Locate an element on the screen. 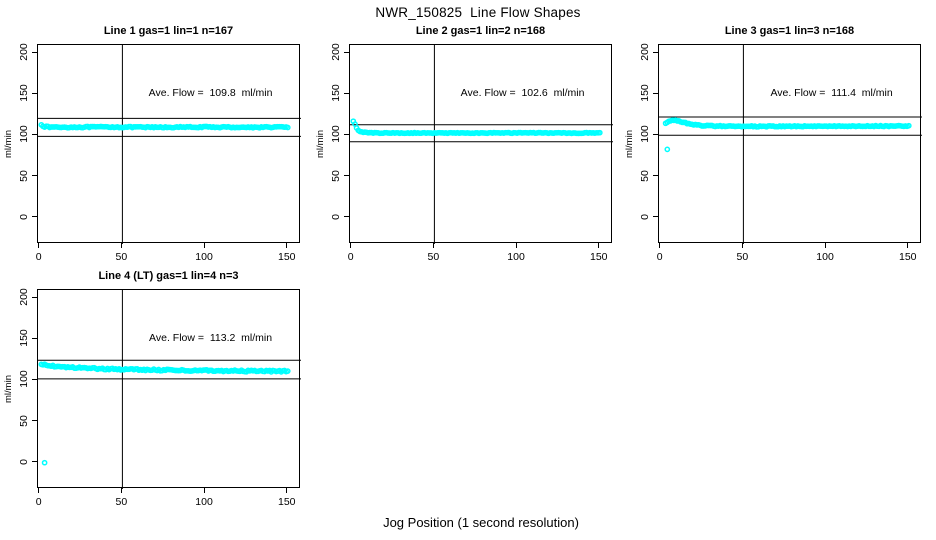 Image resolution: width=936 pixels, height=540 pixels. ave-flow-annotation: Ave. Flow = 113.2 ml/min is located at coordinates (211, 337).